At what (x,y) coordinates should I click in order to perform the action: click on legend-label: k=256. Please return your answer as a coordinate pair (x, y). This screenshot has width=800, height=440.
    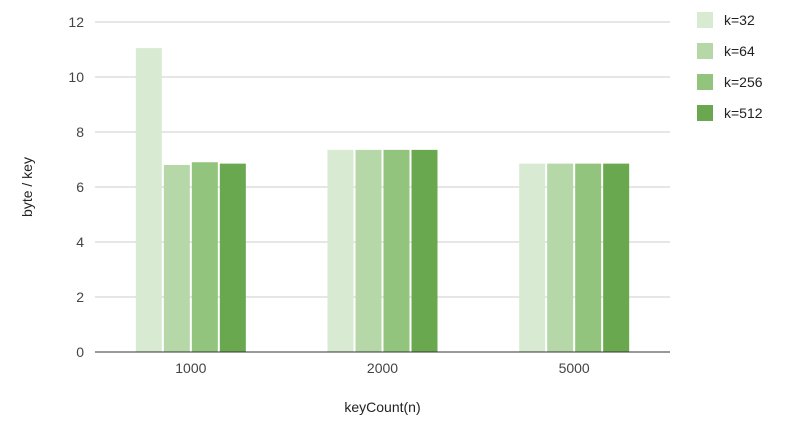
    Looking at the image, I should click on (743, 82).